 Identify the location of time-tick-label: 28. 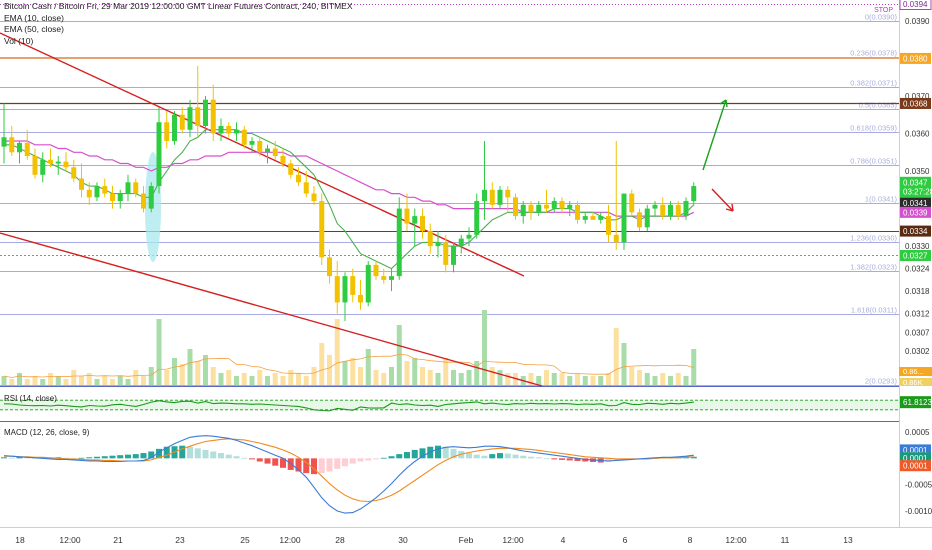
(340, 540).